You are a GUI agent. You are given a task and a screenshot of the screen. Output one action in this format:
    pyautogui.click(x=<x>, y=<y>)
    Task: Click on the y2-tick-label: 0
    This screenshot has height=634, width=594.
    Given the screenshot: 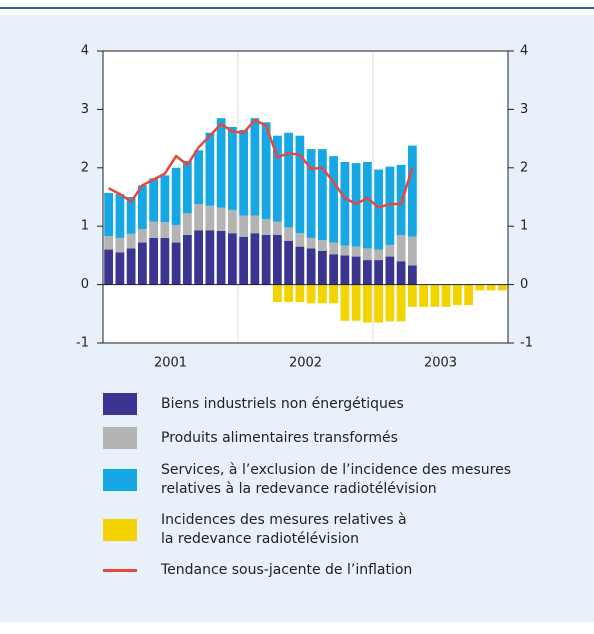 What is the action you would take?
    pyautogui.click(x=524, y=284)
    